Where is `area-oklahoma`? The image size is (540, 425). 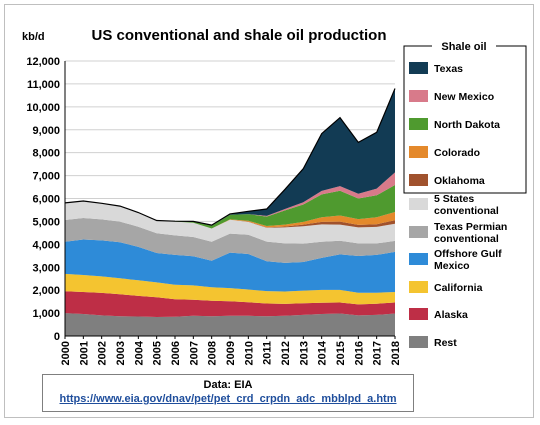
area-oklahoma is located at coordinates (230, 215).